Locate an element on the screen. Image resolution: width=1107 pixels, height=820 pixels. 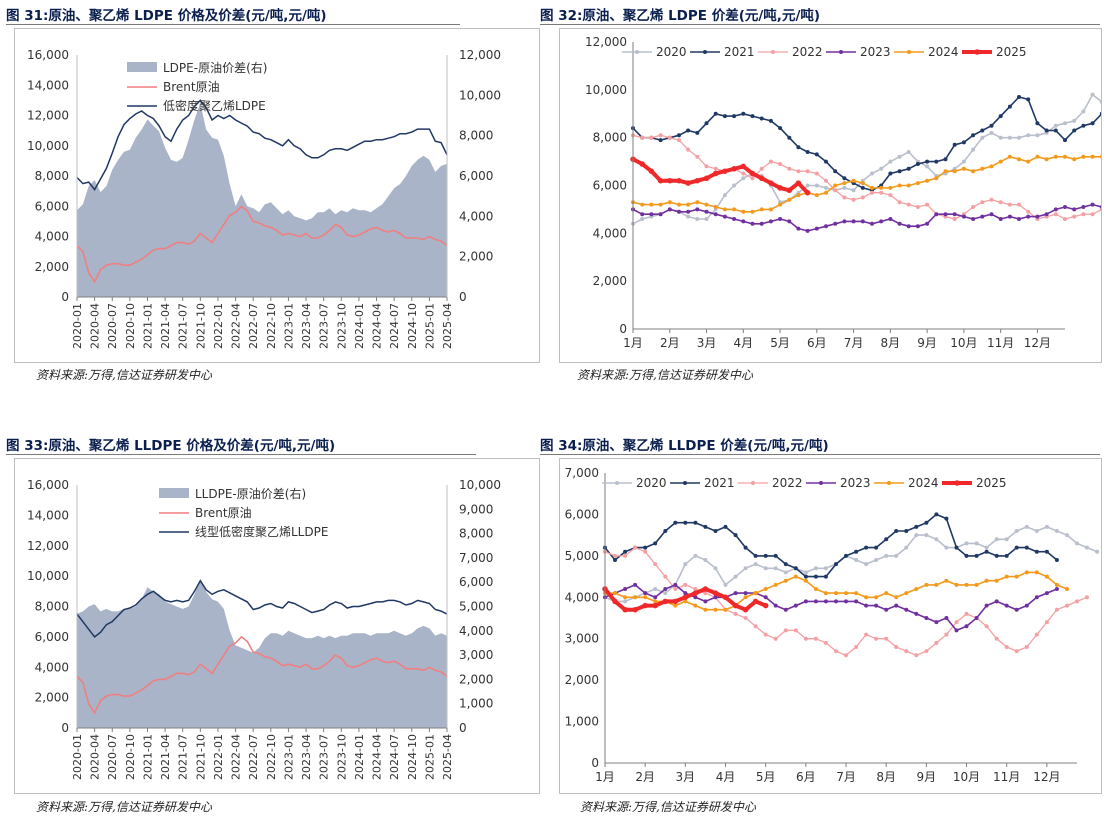
x-tick-label: 2021-01 is located at coordinates (147, 757).